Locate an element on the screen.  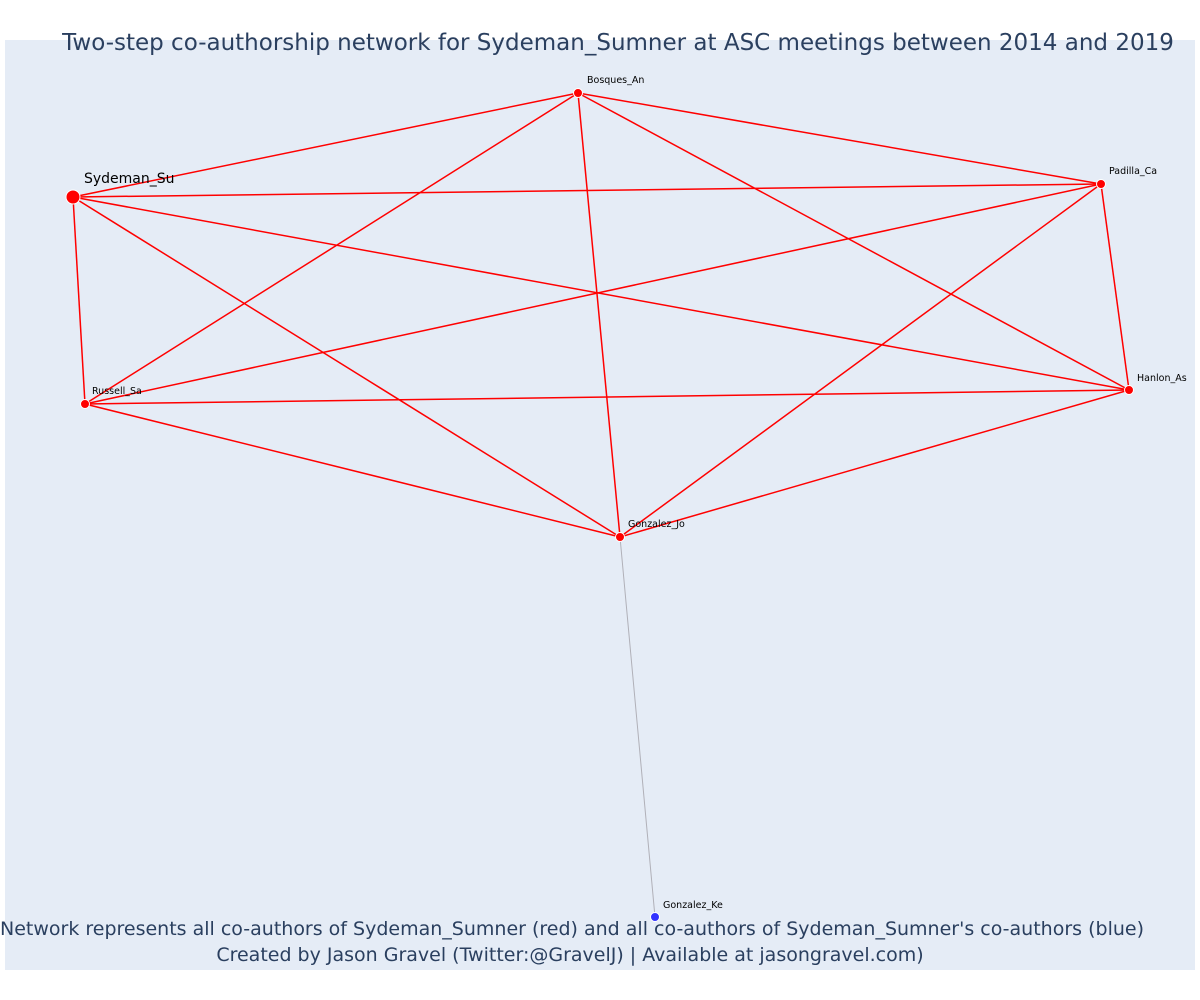
edge-sydeman_su-bosques_an is located at coordinates (325, 145).